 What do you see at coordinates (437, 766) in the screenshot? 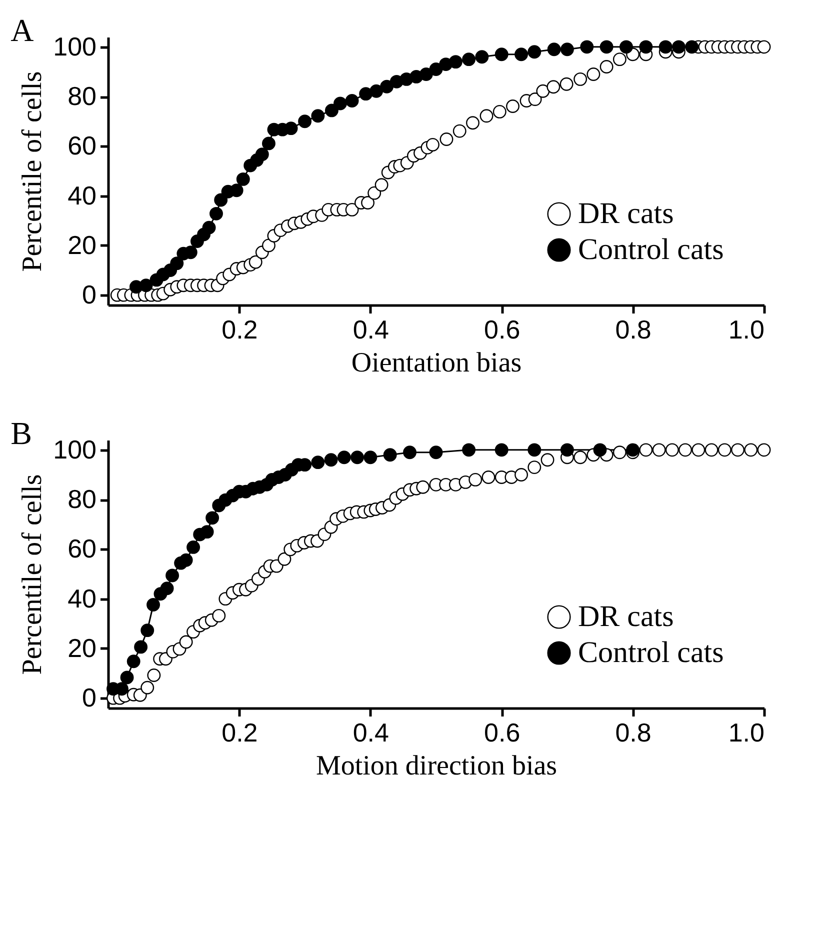
I see `x-axis-title: Motion direction bias` at bounding box center [437, 766].